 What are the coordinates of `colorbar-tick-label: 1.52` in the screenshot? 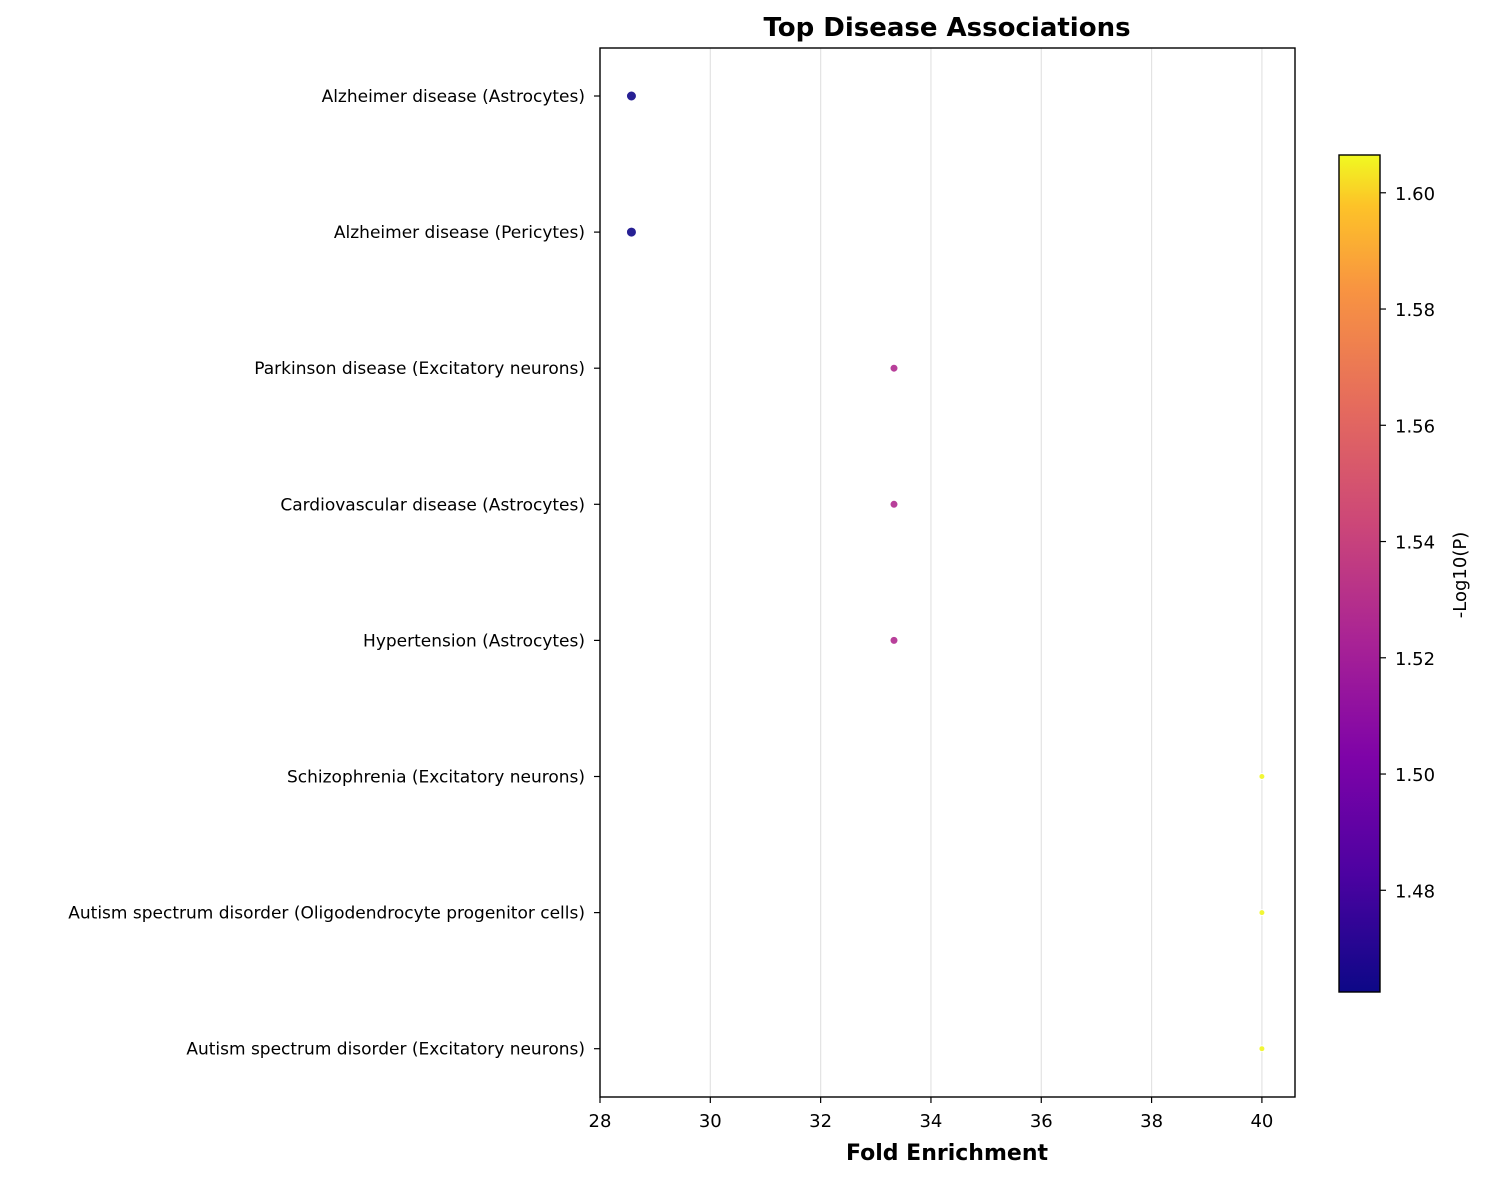 It's located at (1415, 659).